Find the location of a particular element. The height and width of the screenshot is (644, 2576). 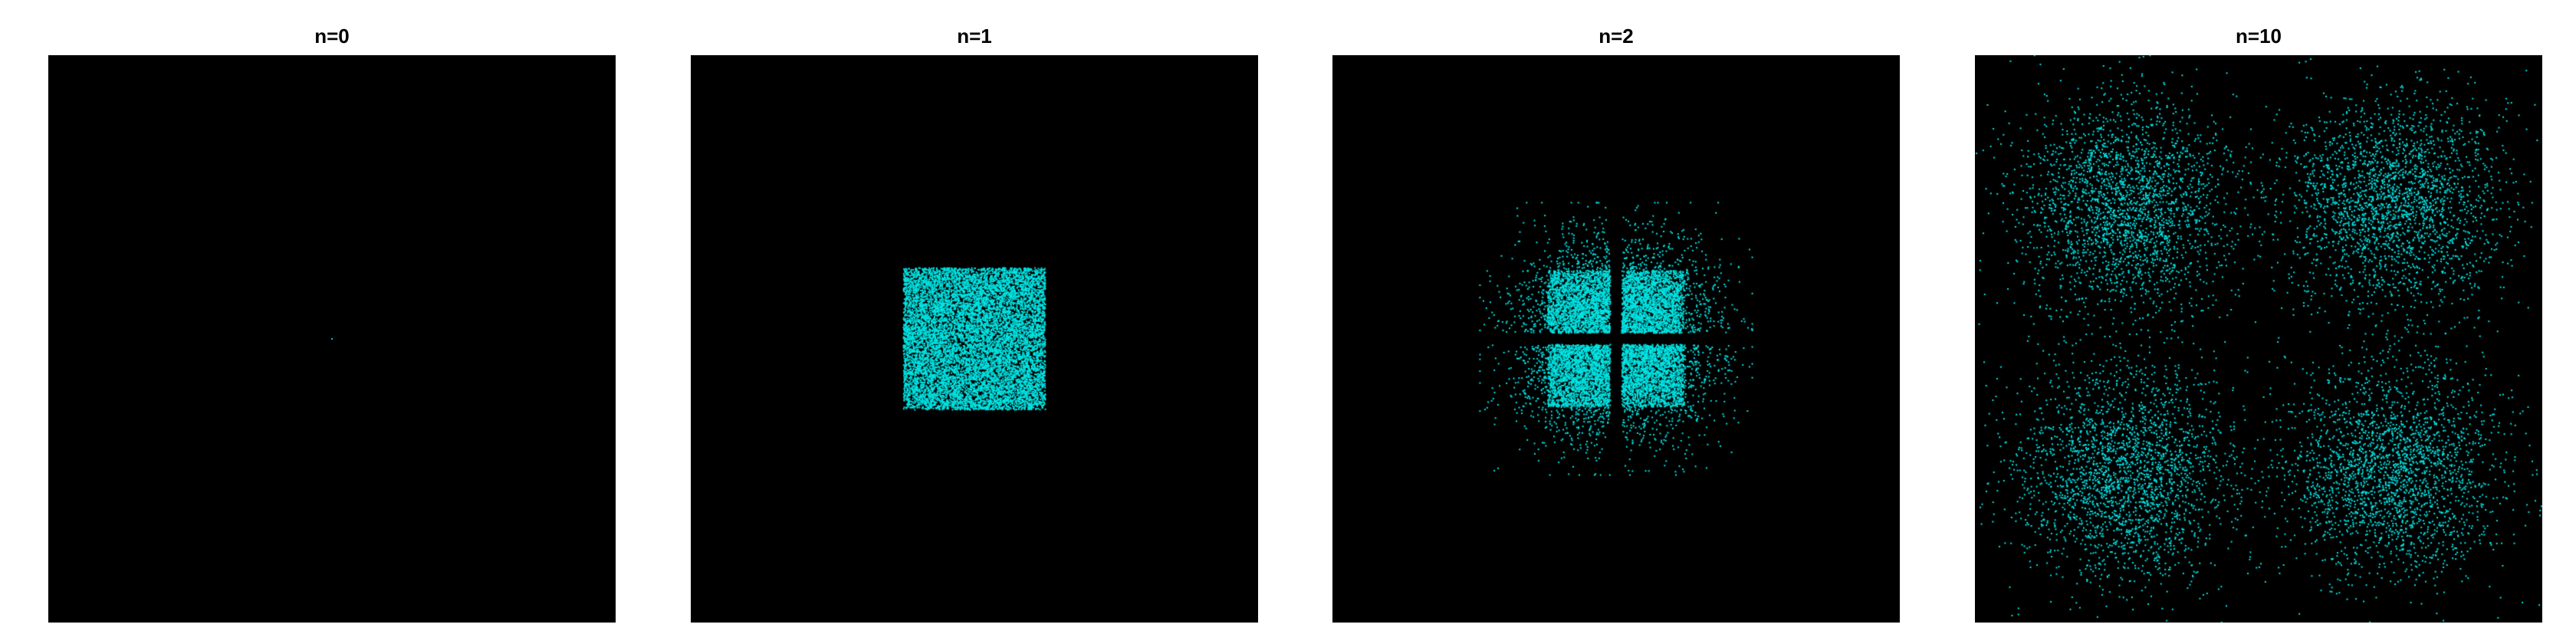

panel-title: n=10 is located at coordinates (2259, 36).